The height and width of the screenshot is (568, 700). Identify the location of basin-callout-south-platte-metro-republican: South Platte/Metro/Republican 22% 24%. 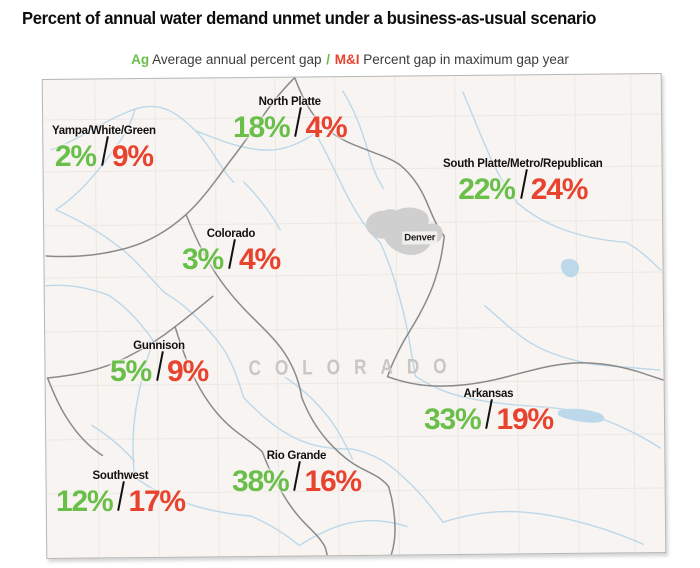
(523, 181).